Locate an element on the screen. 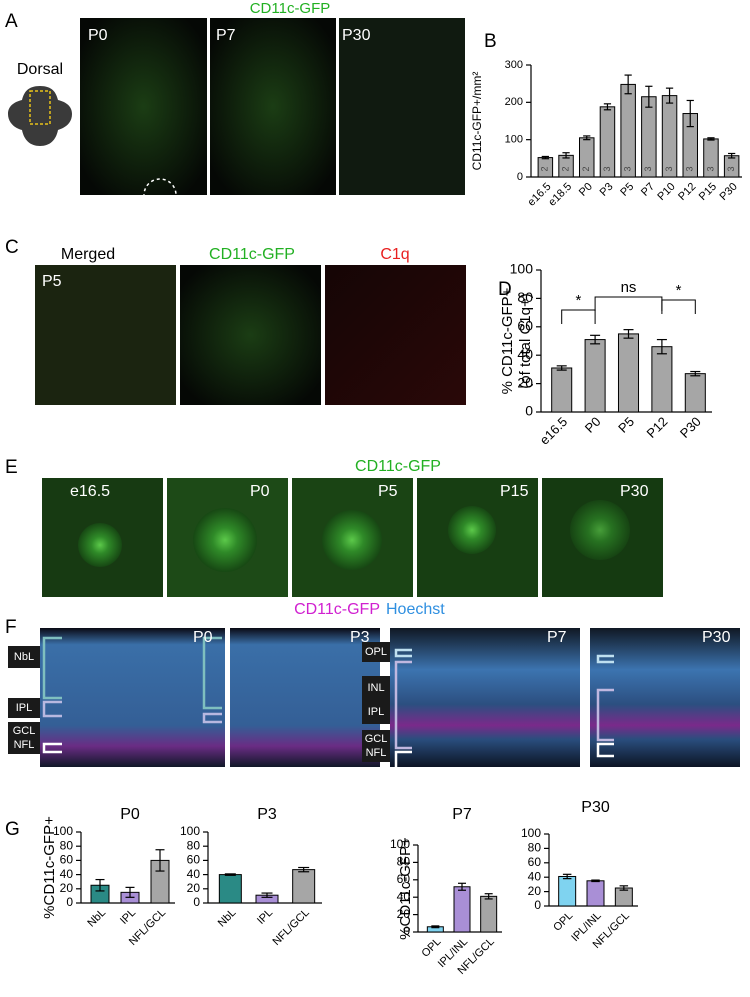 The width and height of the screenshot is (750, 997). layer-label: OPL is located at coordinates (376, 652).